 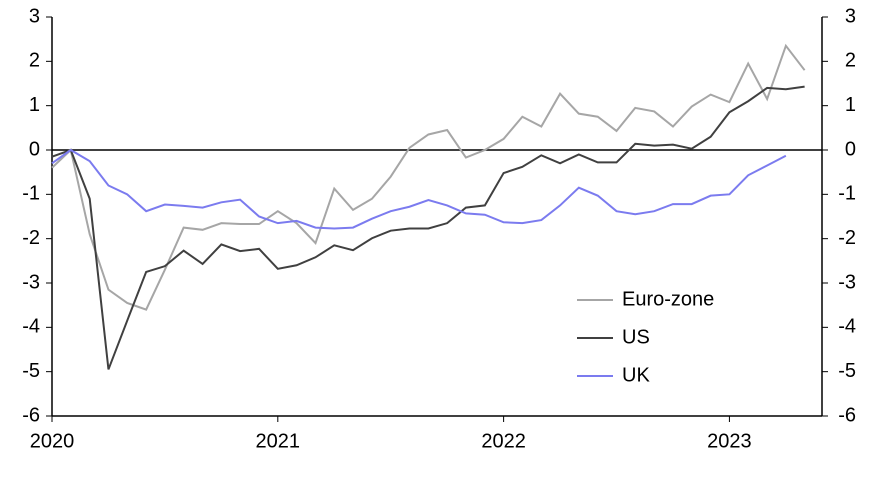 What do you see at coordinates (31, 327) in the screenshot?
I see `y-tick-label: -4` at bounding box center [31, 327].